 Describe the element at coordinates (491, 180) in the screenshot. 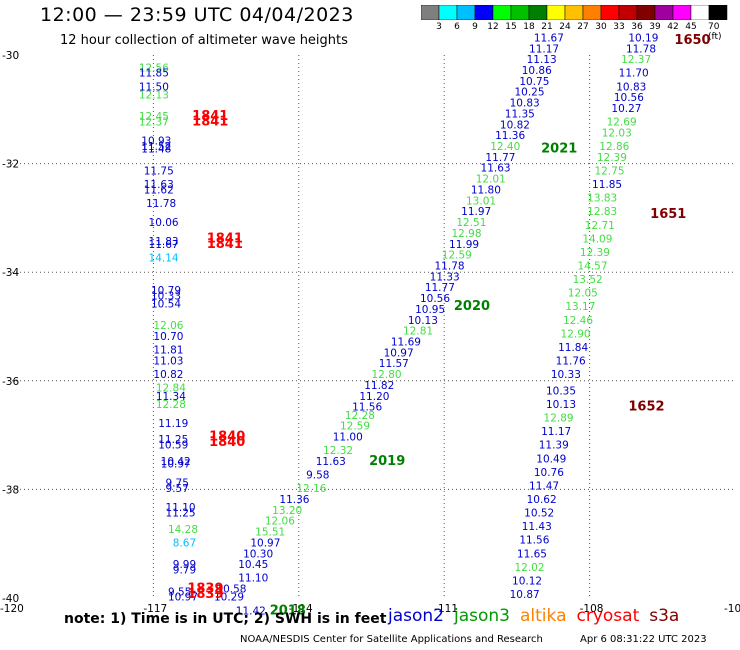

I see `wave-height-value: 12.01` at that location.